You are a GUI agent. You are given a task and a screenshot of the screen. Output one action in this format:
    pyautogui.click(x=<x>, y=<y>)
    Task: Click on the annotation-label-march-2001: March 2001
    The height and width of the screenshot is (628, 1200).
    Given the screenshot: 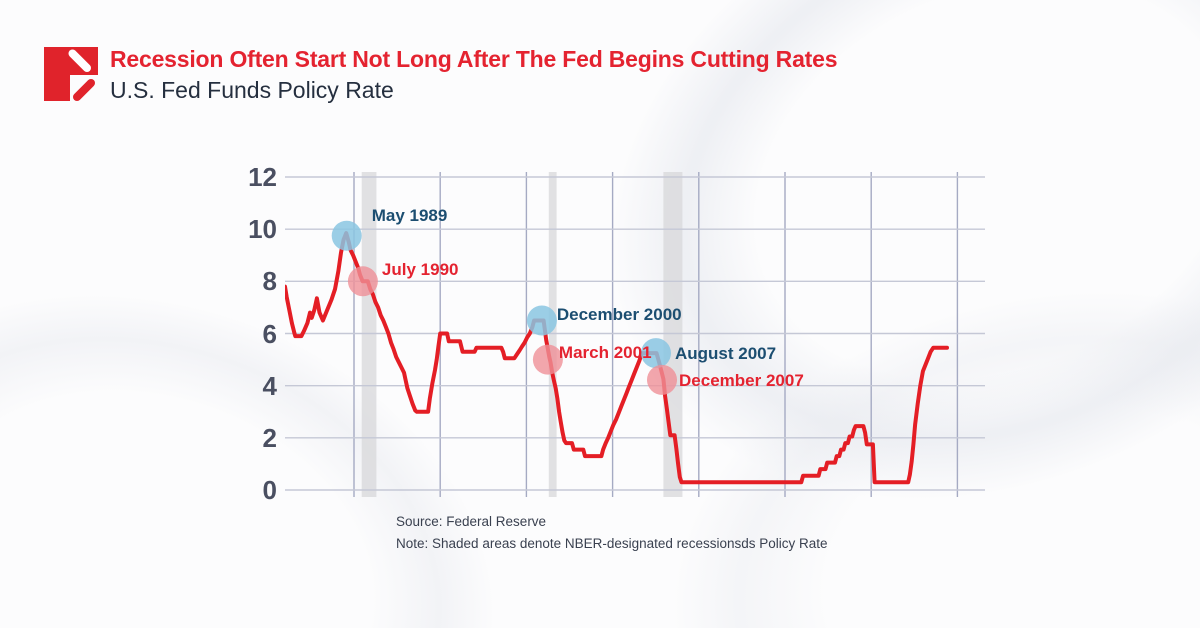 What is the action you would take?
    pyautogui.click(x=605, y=352)
    